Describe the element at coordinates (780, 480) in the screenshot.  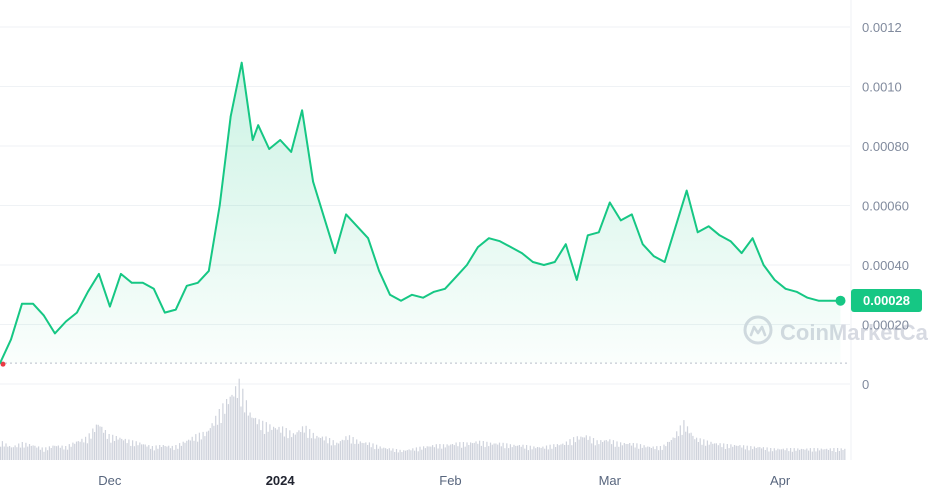
I see `x-tick-label: Apr` at that location.